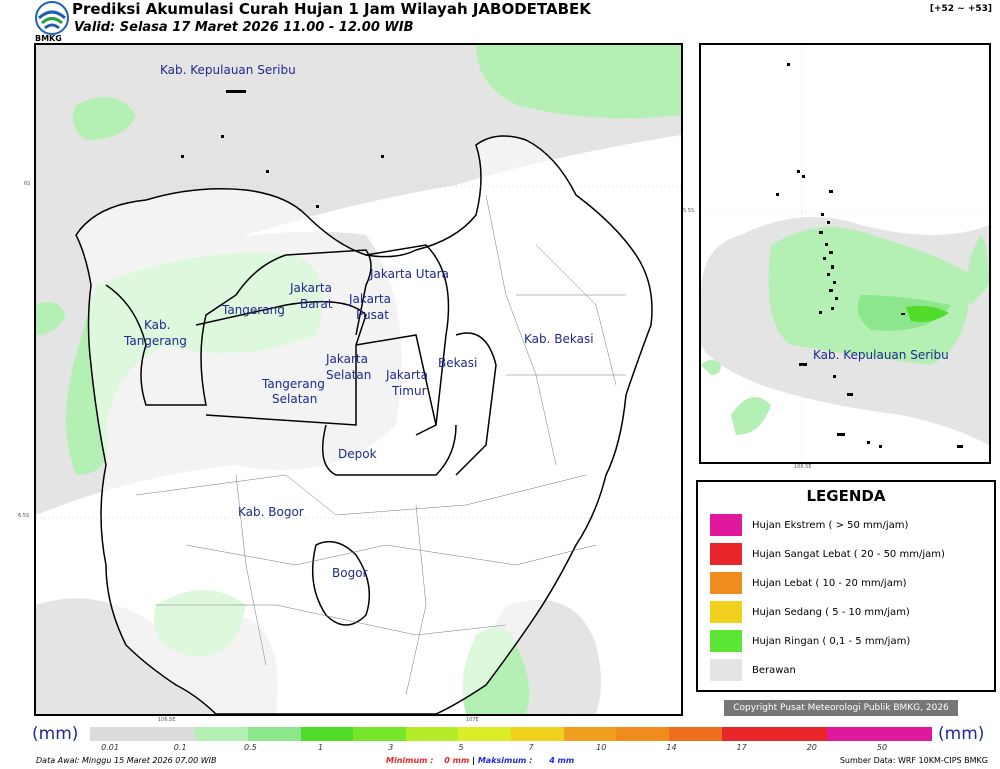 The image size is (1000, 769). What do you see at coordinates (689, 211) in the screenshot?
I see `inset-tick-lat: 5.5S` at bounding box center [689, 211].